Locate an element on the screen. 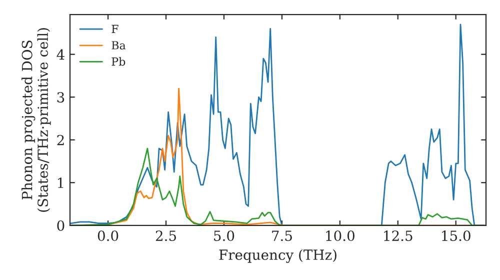 This screenshot has width=500, height=280. x-tick-label: 2.5 is located at coordinates (166, 236).